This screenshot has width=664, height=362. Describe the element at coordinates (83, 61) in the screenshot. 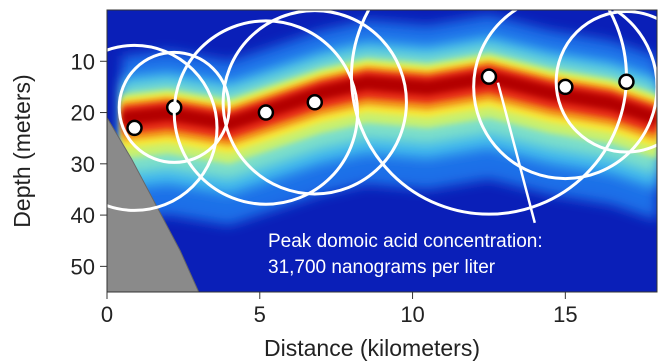

I see `y-tick-label: 10` at that location.